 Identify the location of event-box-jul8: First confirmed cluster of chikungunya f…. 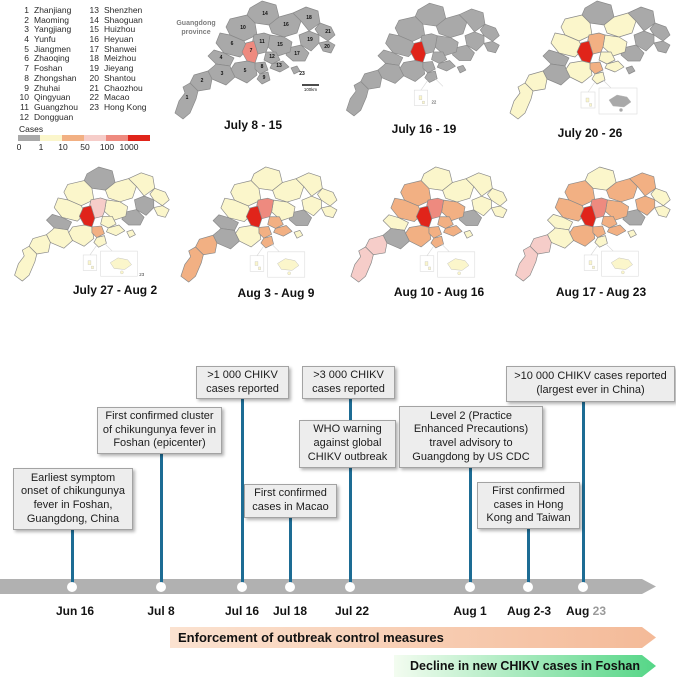
(159, 430).